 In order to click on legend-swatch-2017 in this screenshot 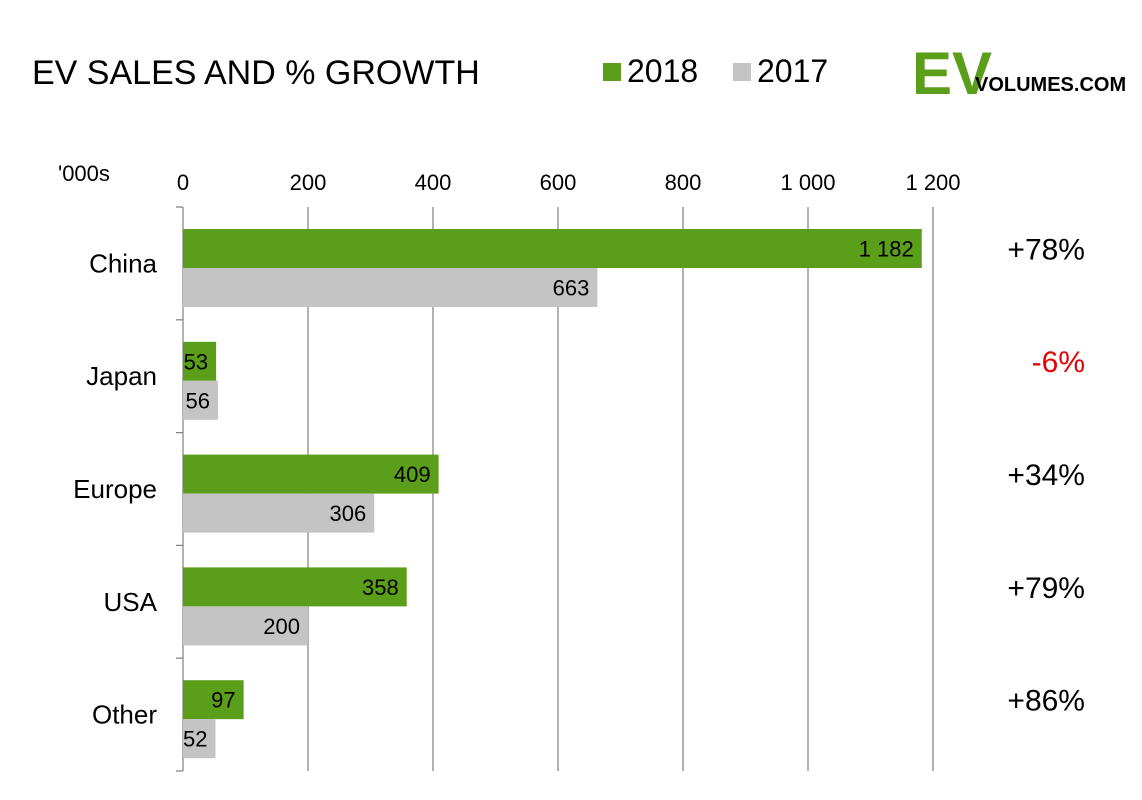, I will do `click(742, 72)`.